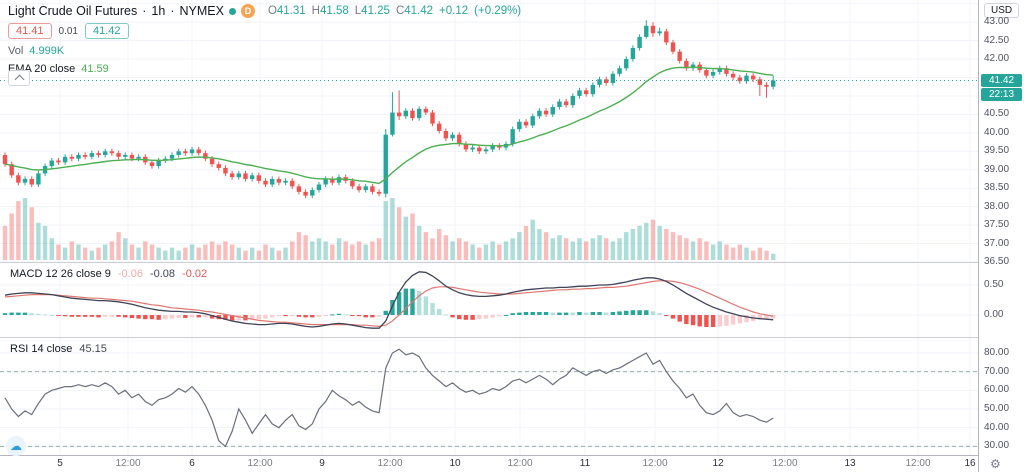 The height and width of the screenshot is (472, 1024). What do you see at coordinates (107, 31) in the screenshot?
I see `buy-button: 41.42` at bounding box center [107, 31].